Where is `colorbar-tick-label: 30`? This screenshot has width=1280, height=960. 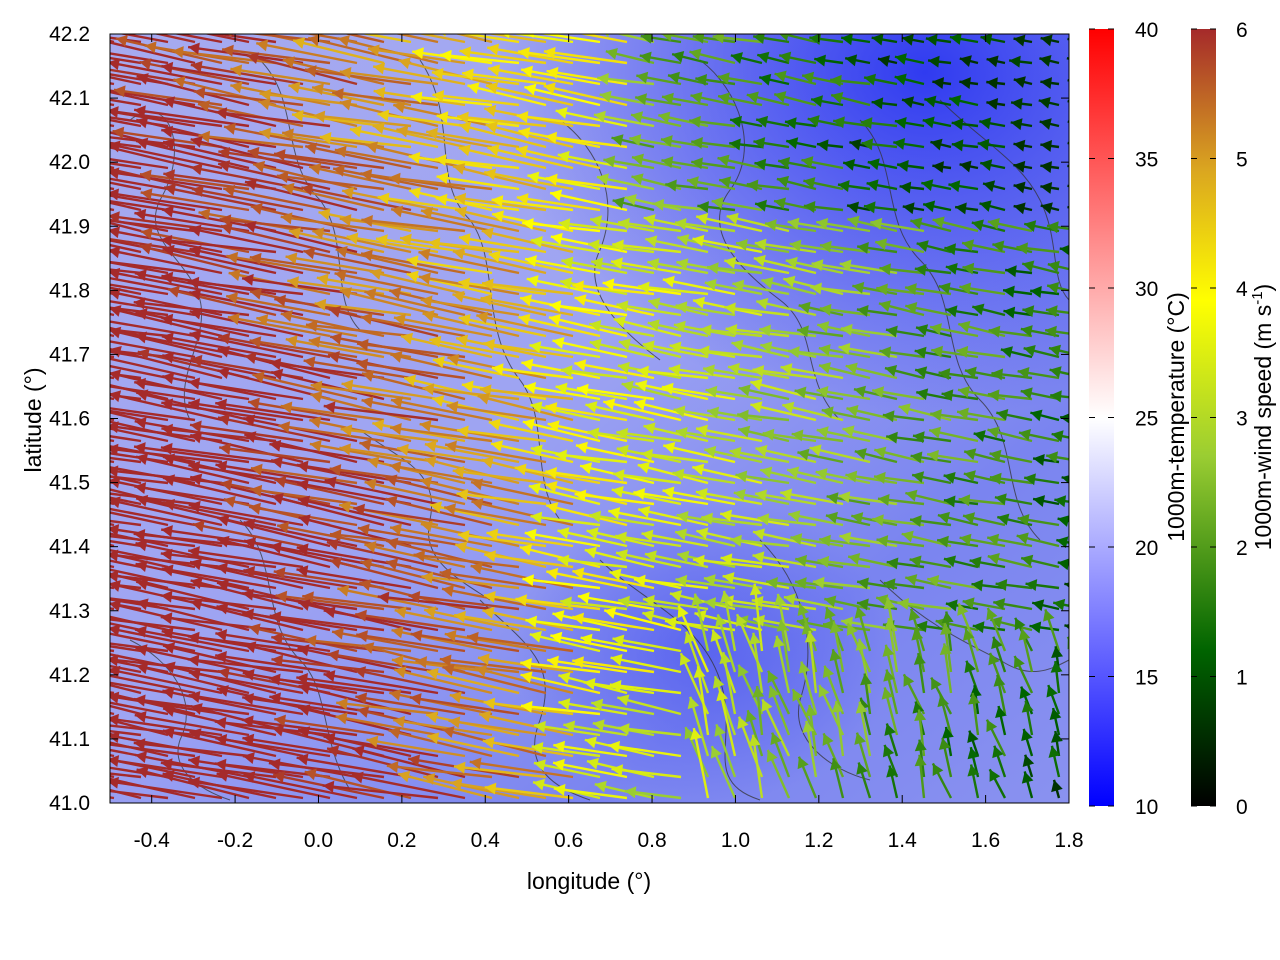
colorbar-tick-label: 30 is located at coordinates (1146, 289).